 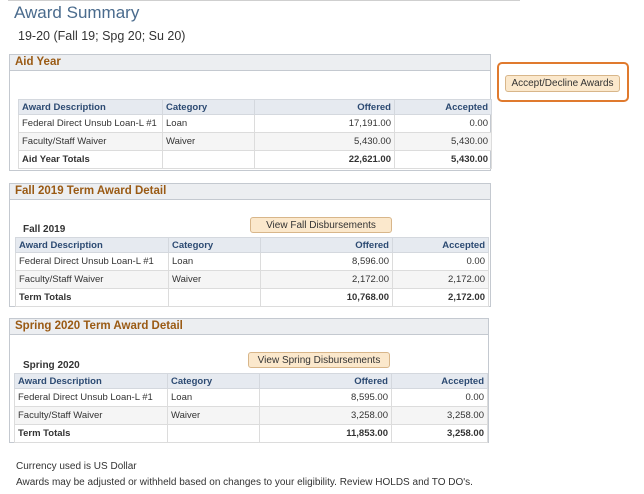 I want to click on accepted: 3,258.00, so click(x=439, y=415).